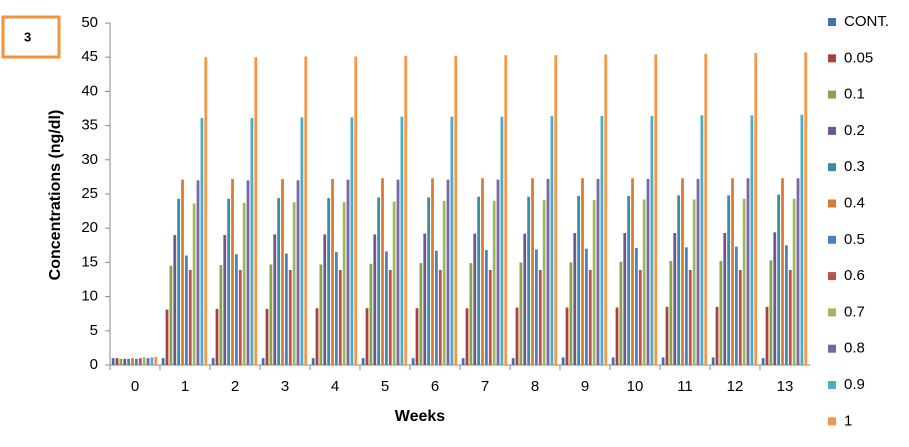 This screenshot has width=909, height=447. What do you see at coordinates (420, 416) in the screenshot?
I see `x-axis-label: Weeks` at bounding box center [420, 416].